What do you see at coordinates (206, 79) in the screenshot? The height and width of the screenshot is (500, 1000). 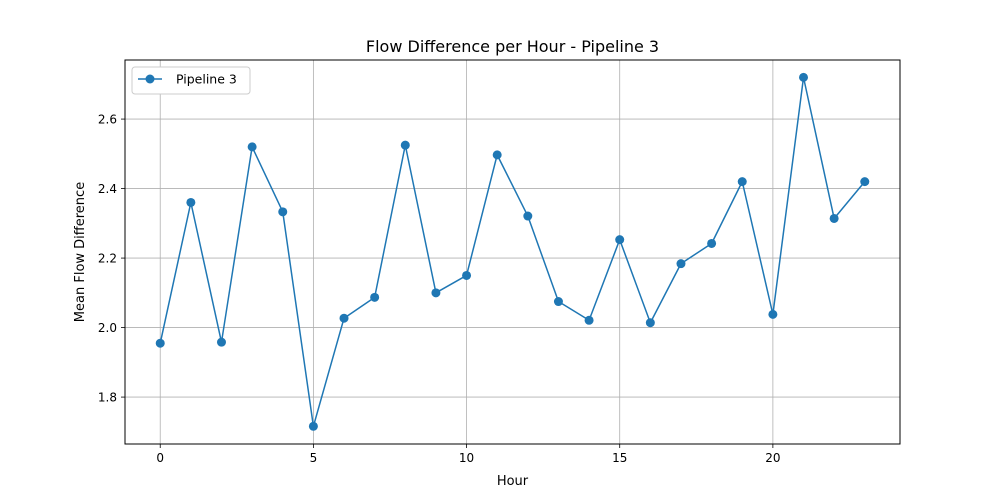 I see `legend-label: Pipeline 3` at bounding box center [206, 79].